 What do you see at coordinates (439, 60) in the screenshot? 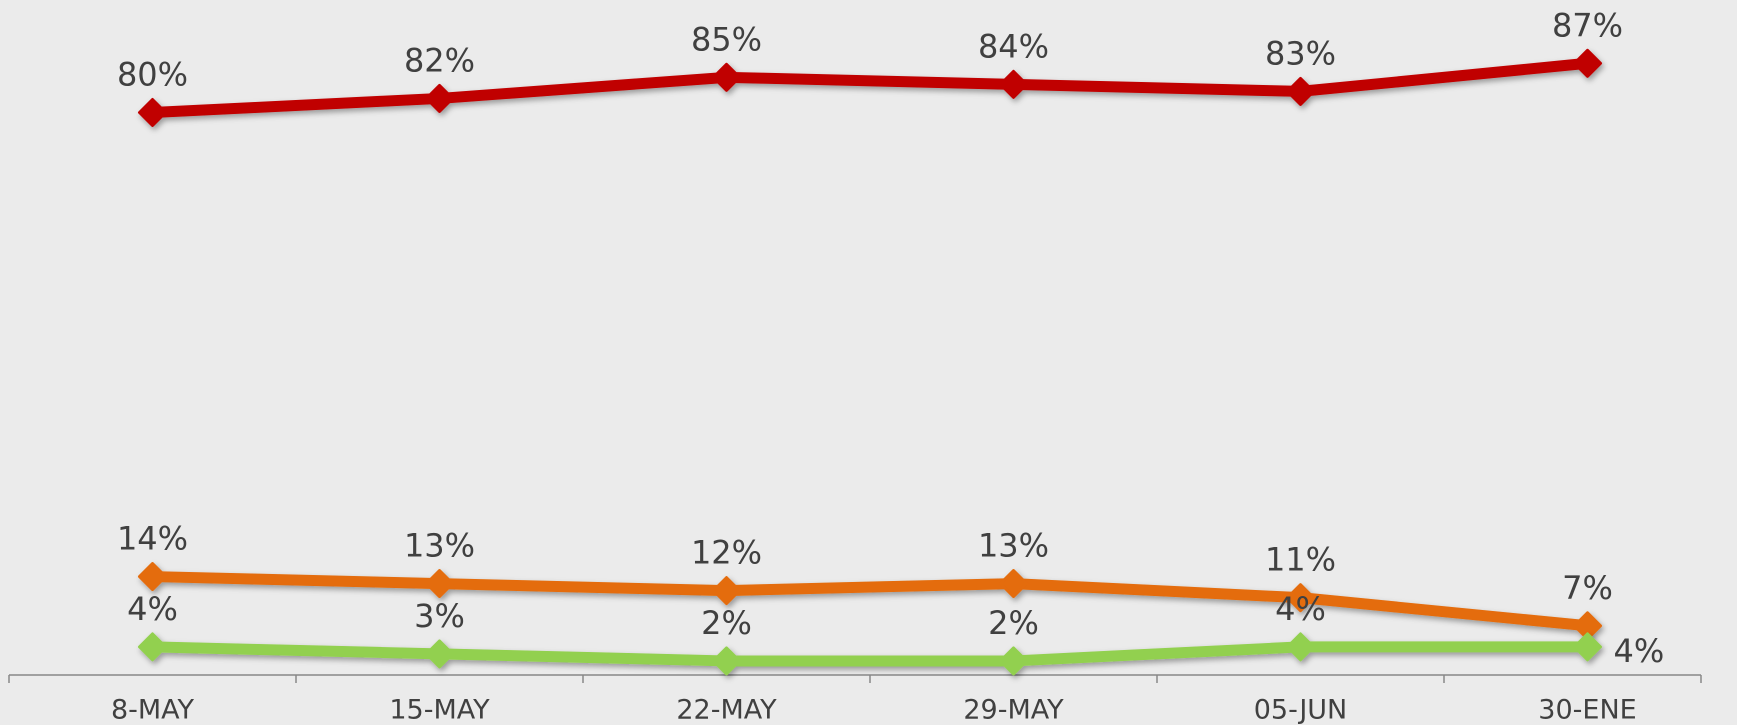
I see `data-label: 82%` at bounding box center [439, 60].